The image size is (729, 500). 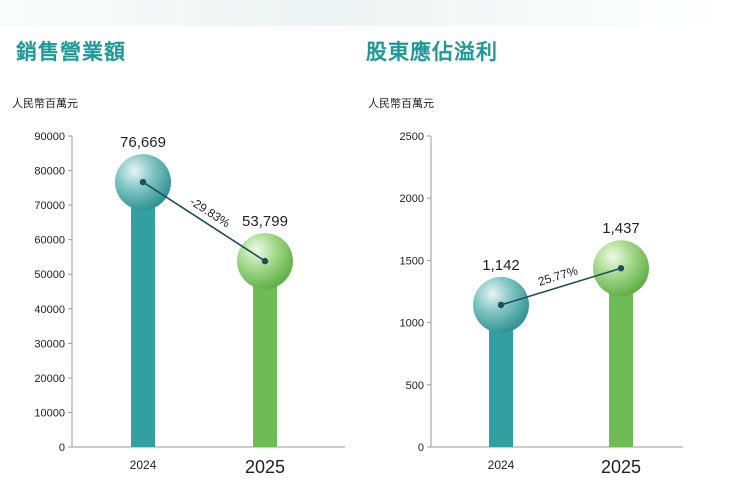 I want to click on y-tick-label: 500, so click(x=415, y=386).